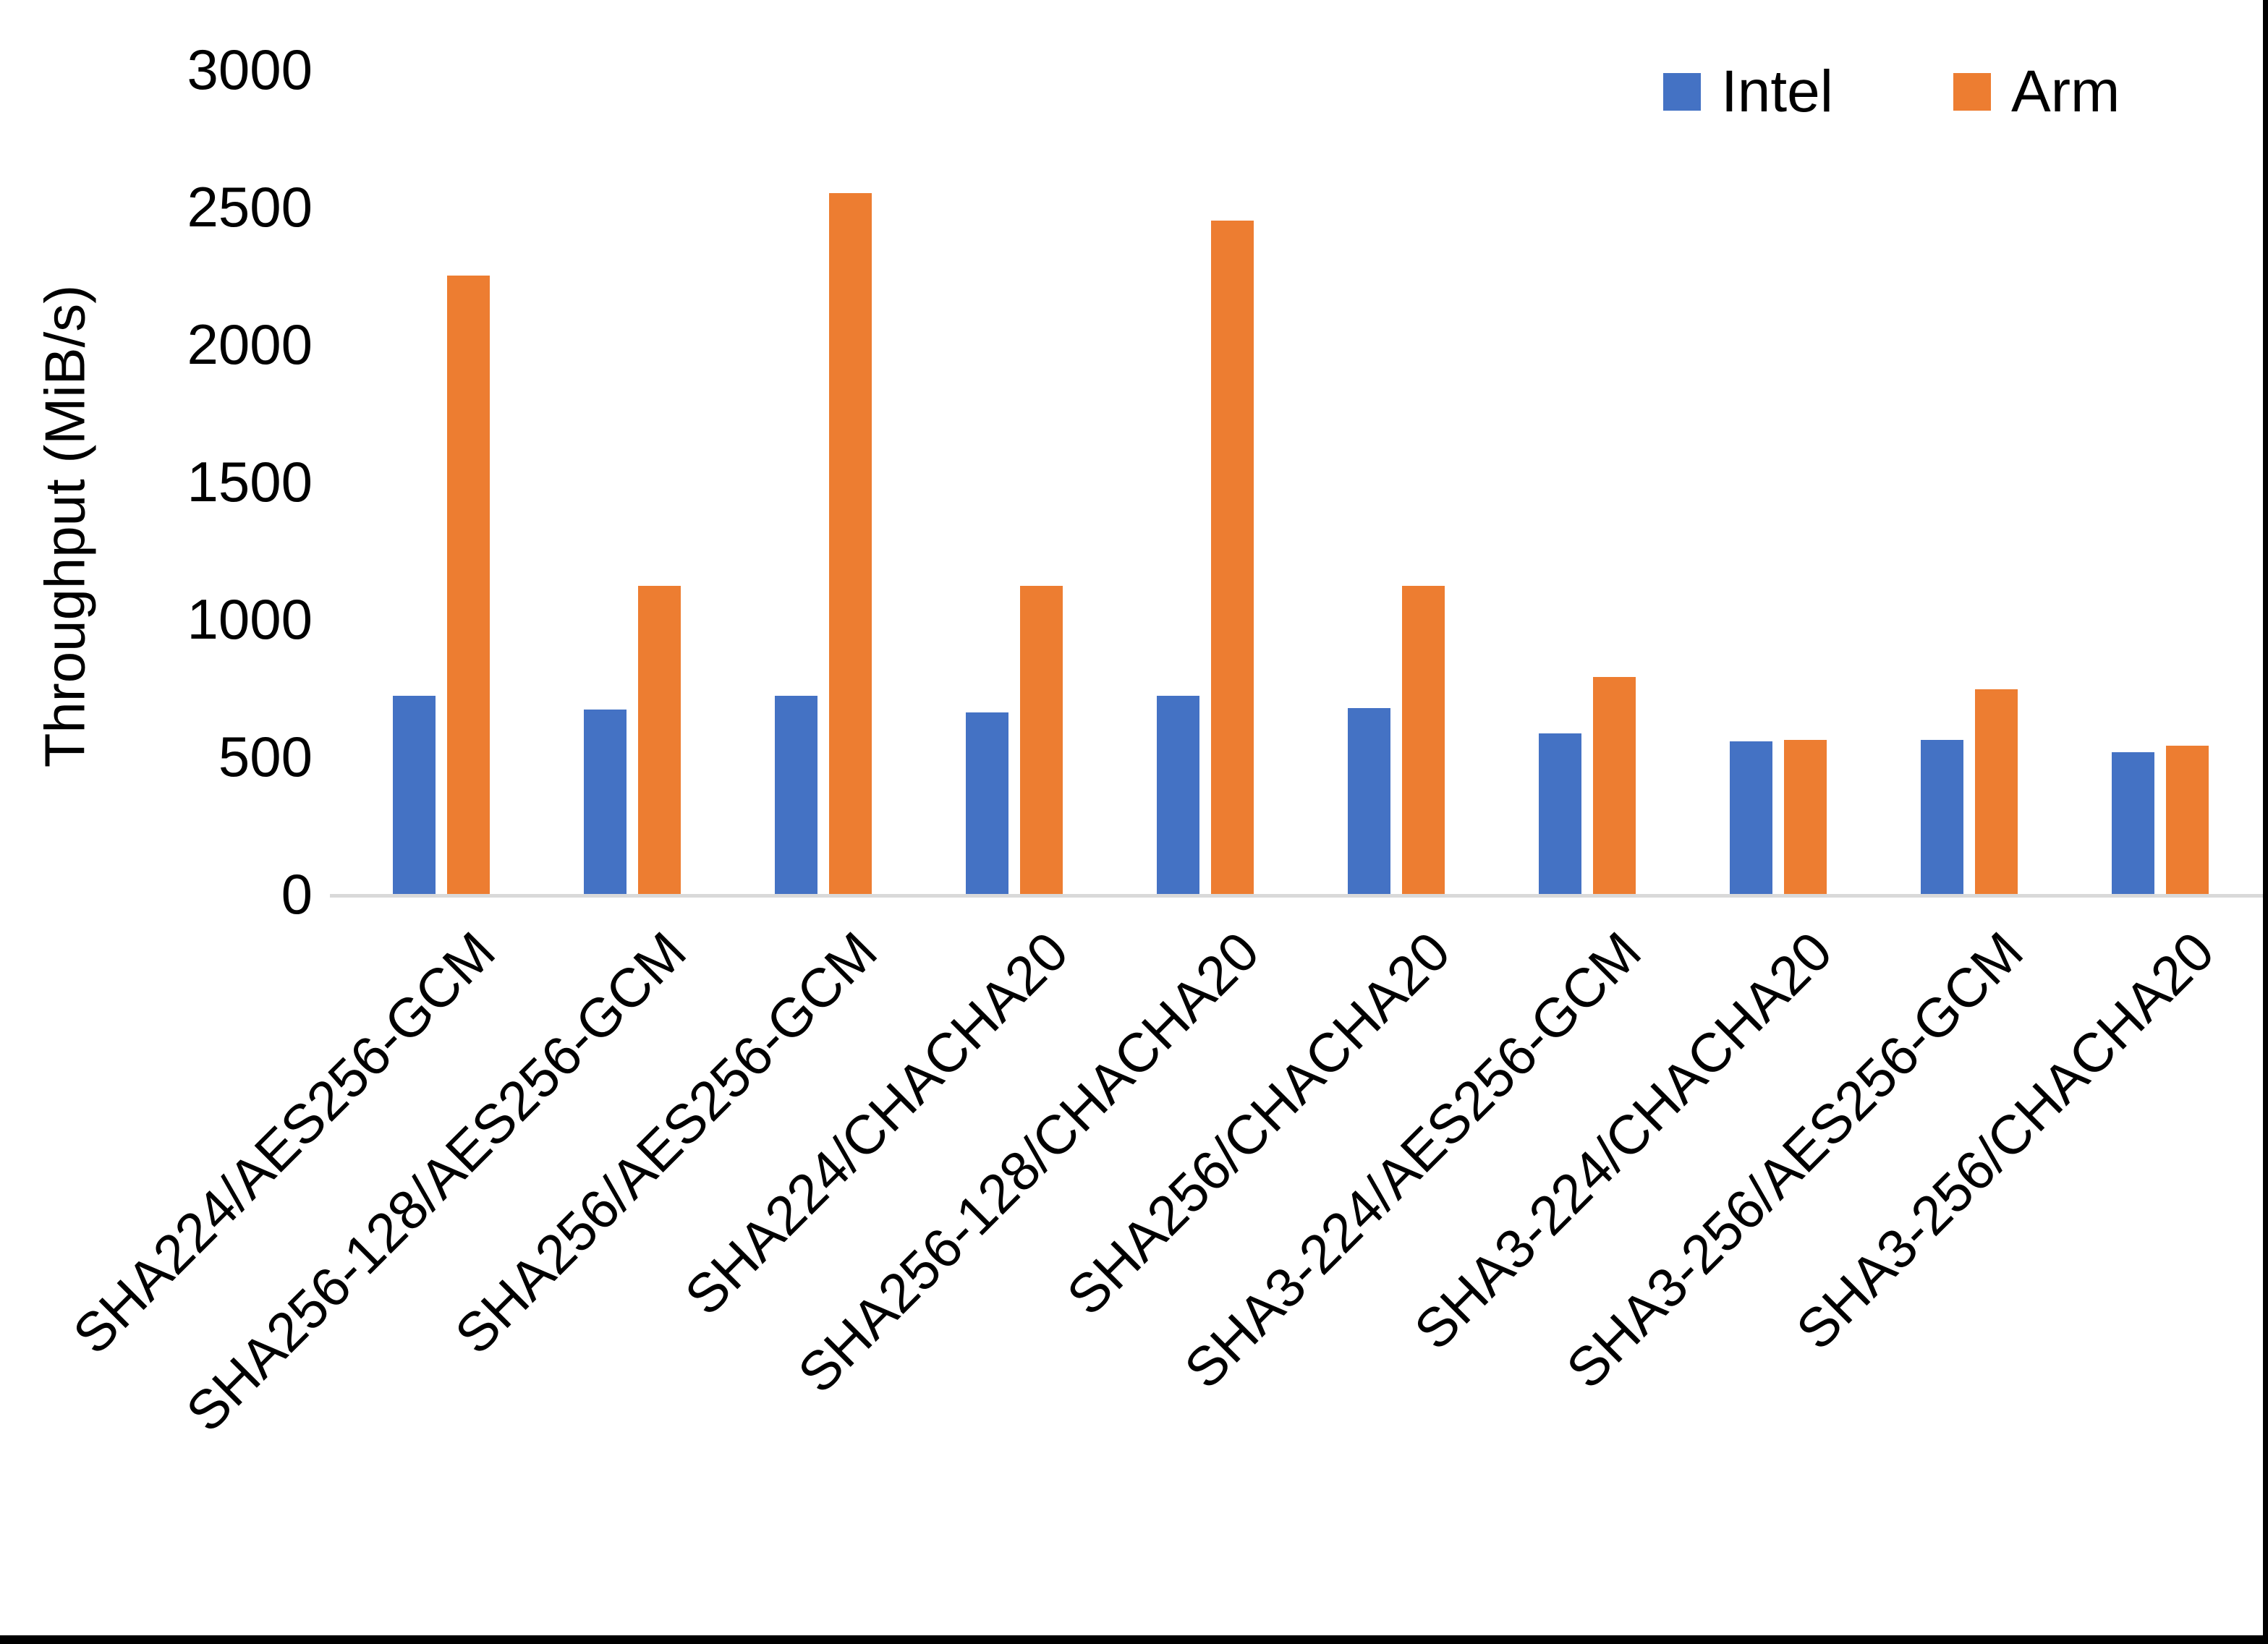  Describe the element at coordinates (250, 207) in the screenshot. I see `y-tick-label: 2500` at that location.